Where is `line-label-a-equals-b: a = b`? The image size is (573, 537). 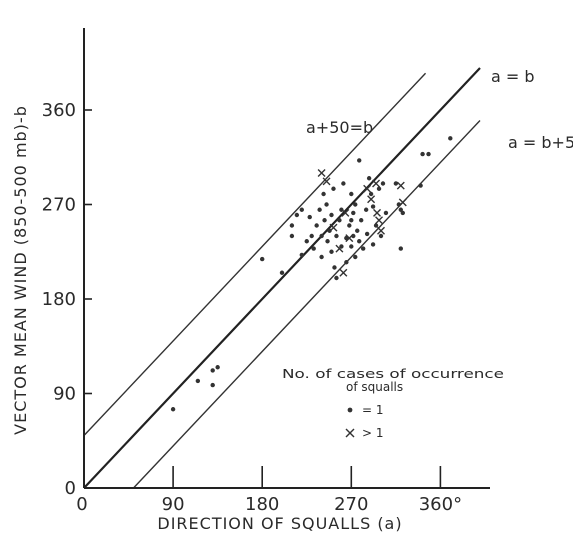
line-label-a-equals-b: a = b is located at coordinates (513, 76).